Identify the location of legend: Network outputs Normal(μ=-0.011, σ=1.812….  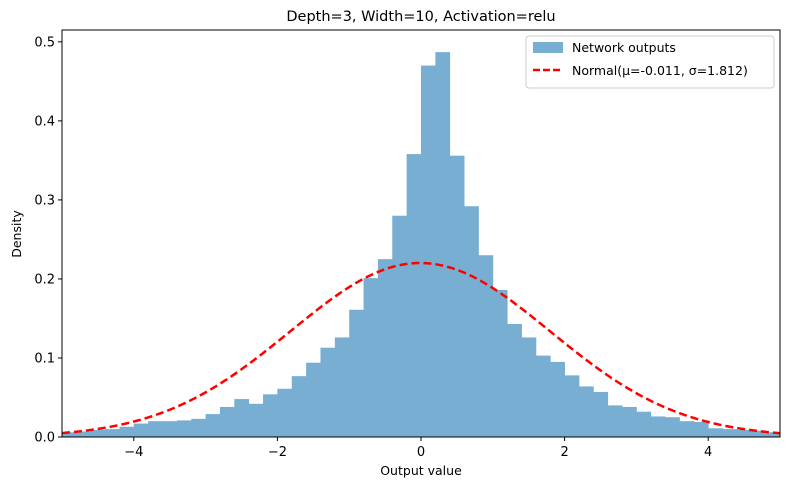
(650, 62).